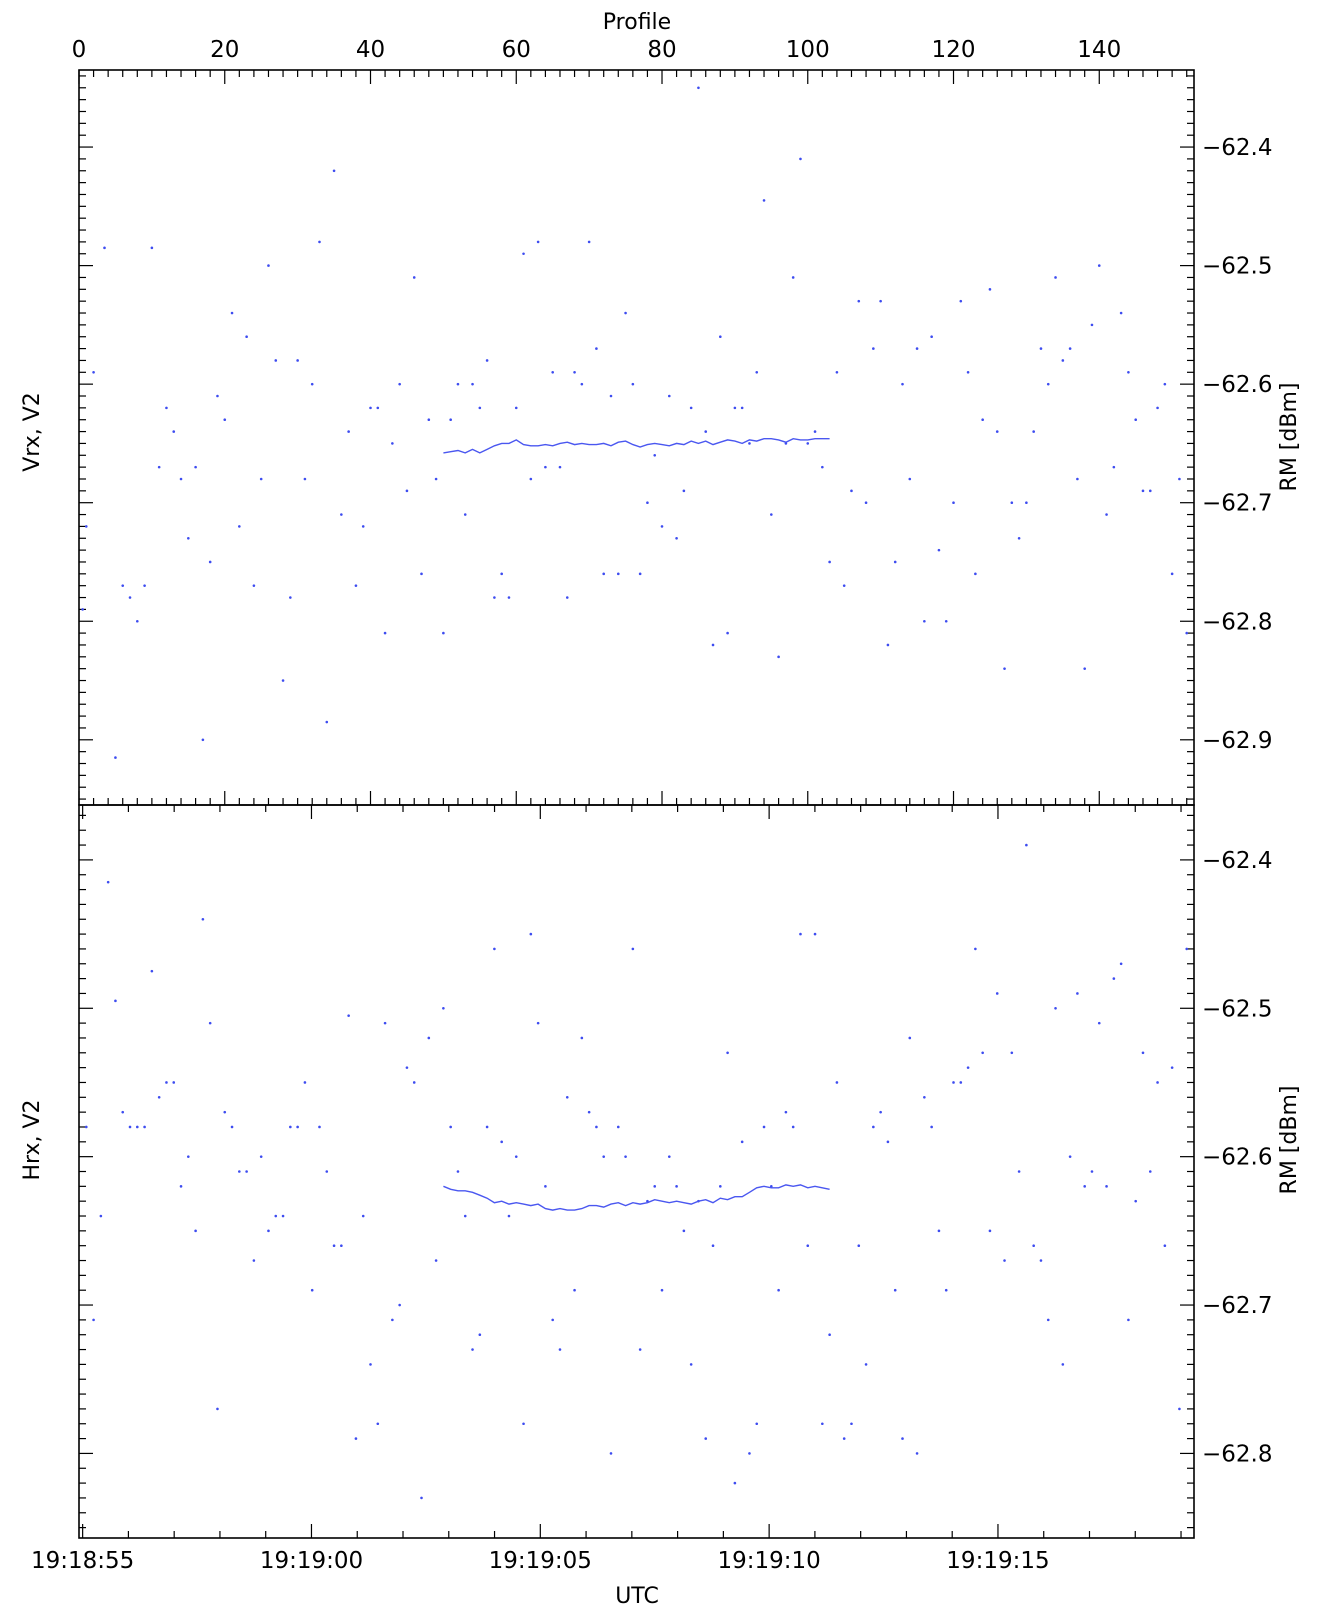 Image resolution: width=1341 pixels, height=1612 pixels. Describe the element at coordinates (636, 1197) in the screenshot. I see `mean-line` at that location.